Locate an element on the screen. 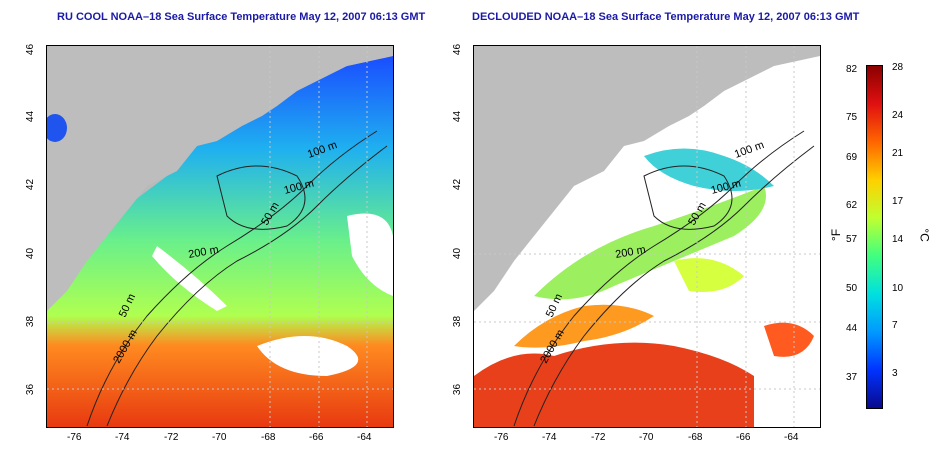  fahrenheit-tick: 82 is located at coordinates (852, 69).